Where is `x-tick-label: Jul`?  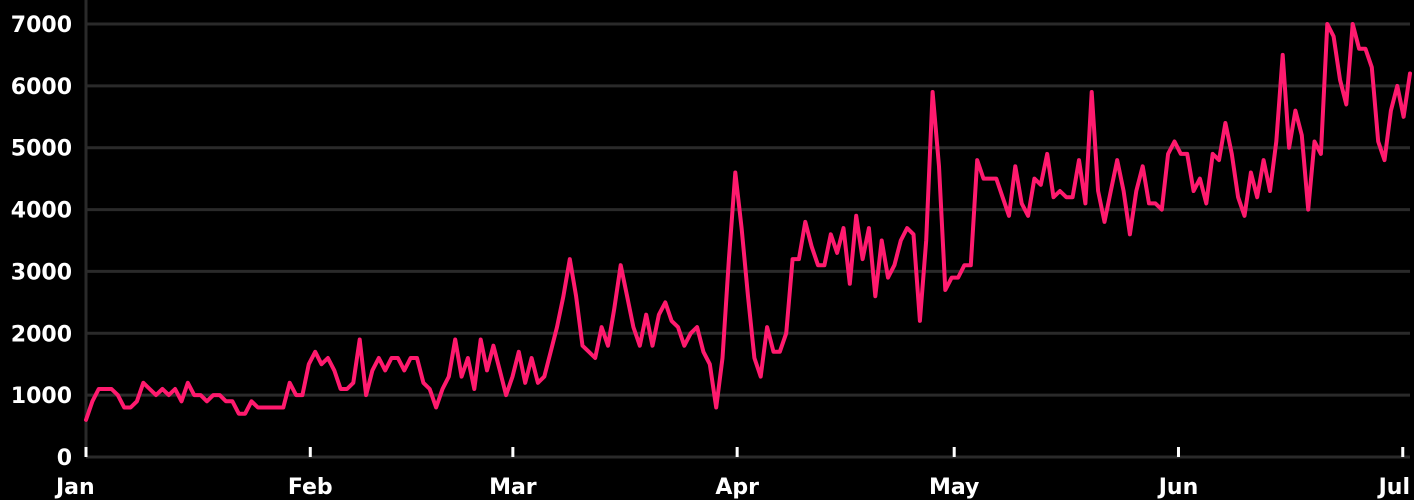
x-tick-label: Jul is located at coordinates (1393, 487).